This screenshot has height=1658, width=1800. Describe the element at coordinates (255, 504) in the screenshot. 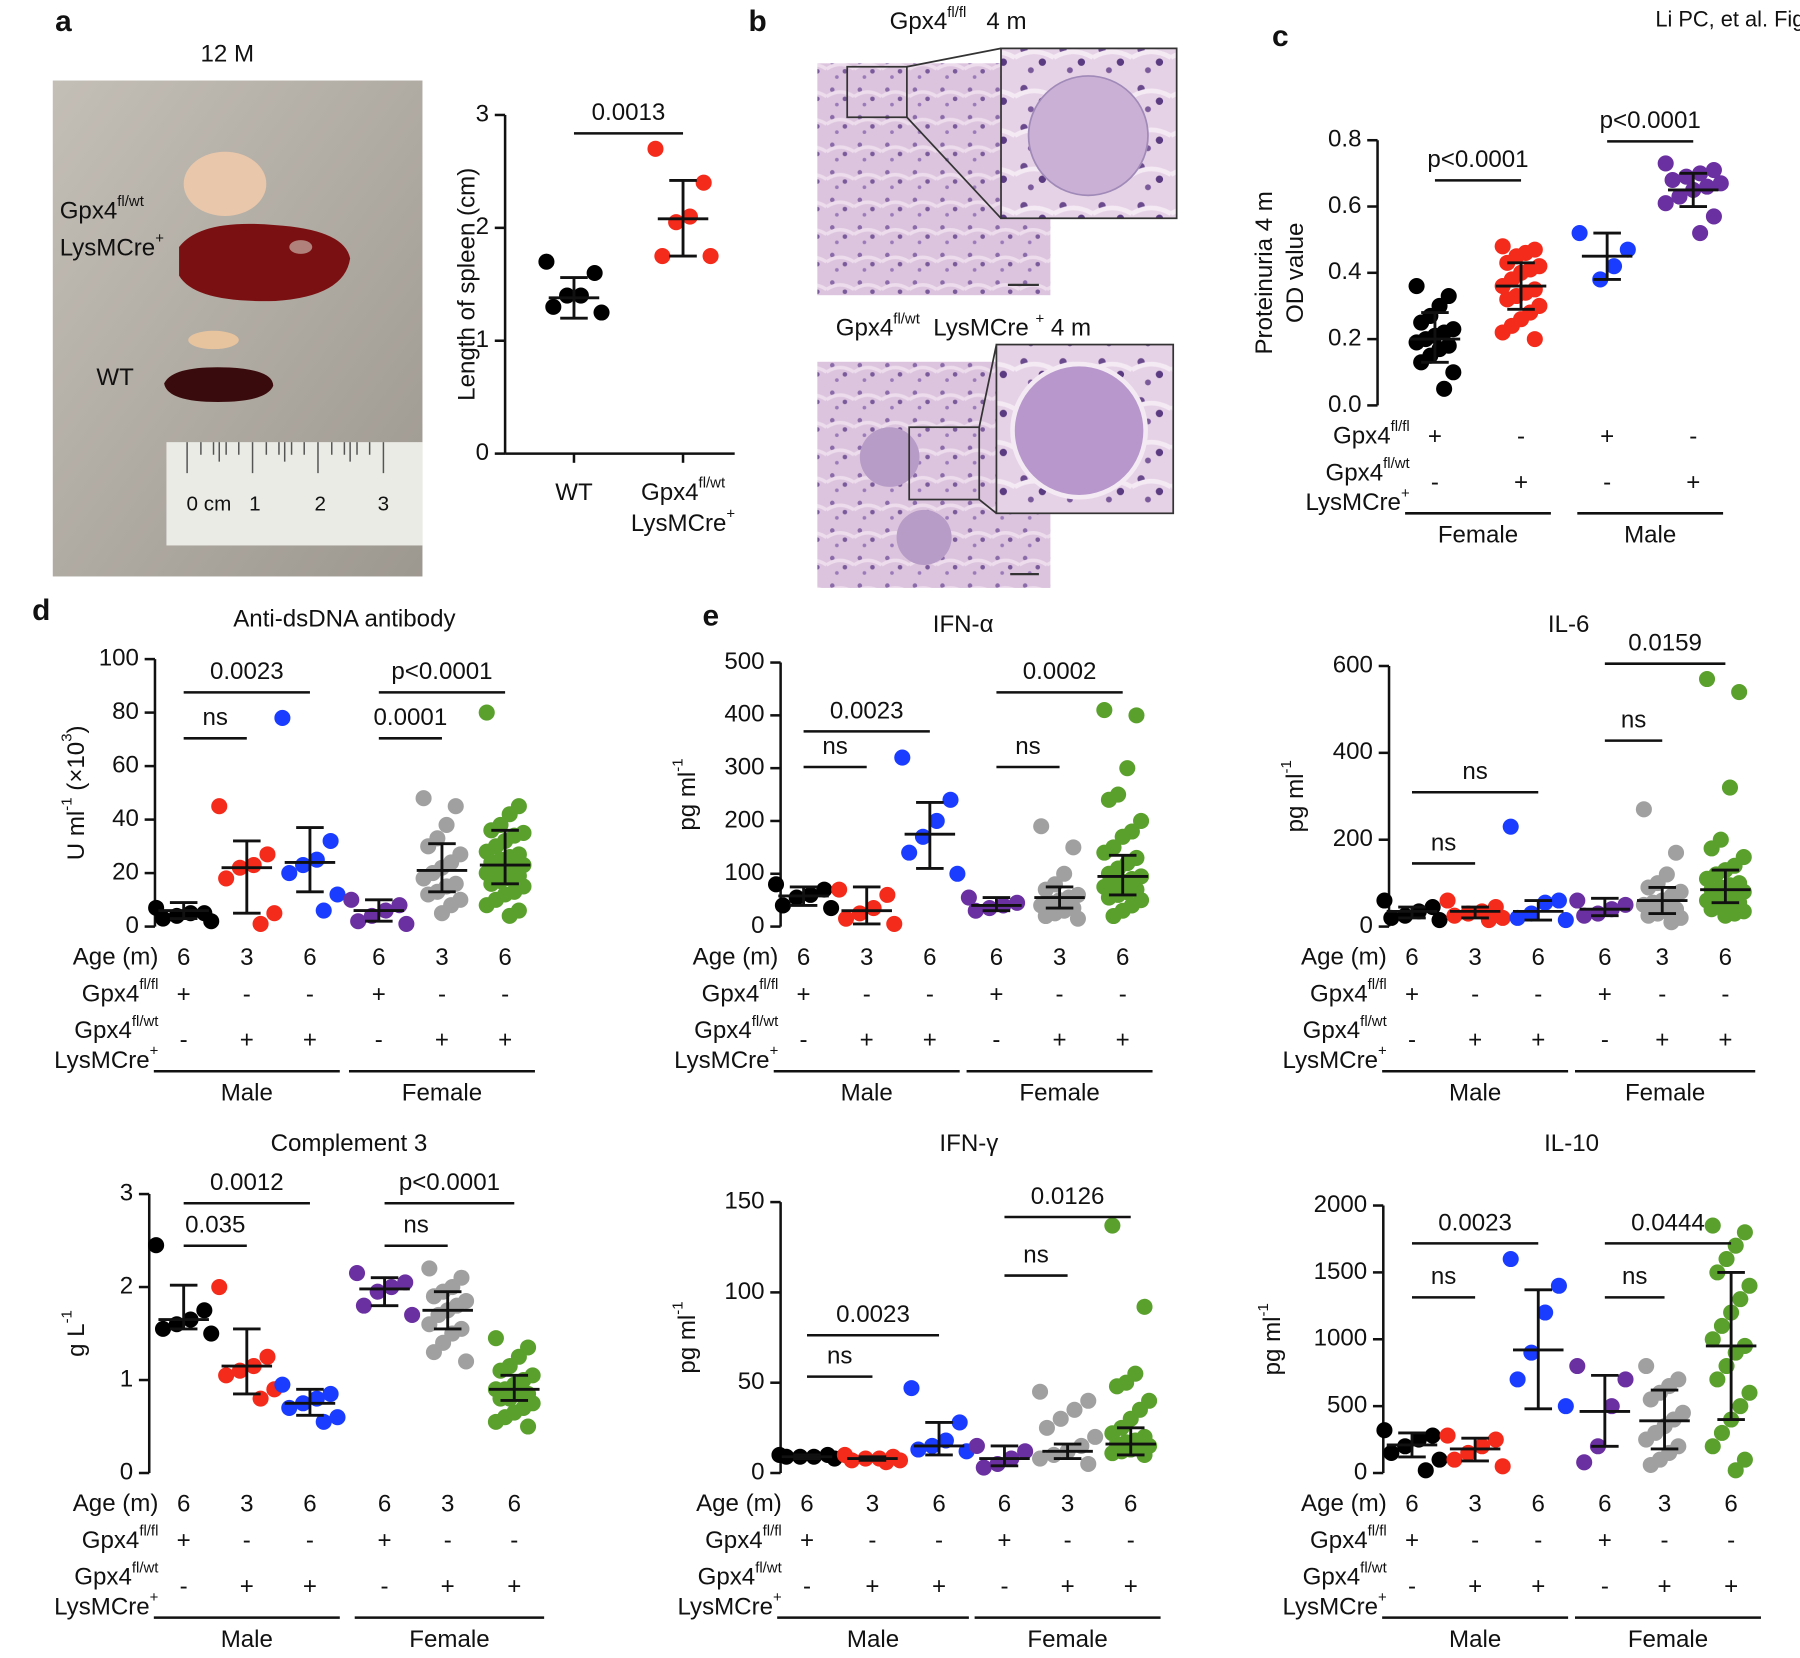

I see `ruler-label: 1` at that location.